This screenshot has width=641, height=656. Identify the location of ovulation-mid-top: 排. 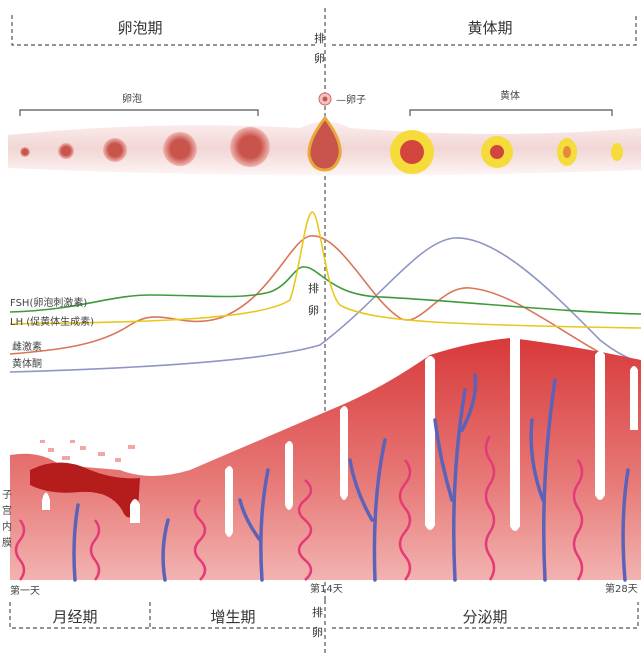
(313, 288).